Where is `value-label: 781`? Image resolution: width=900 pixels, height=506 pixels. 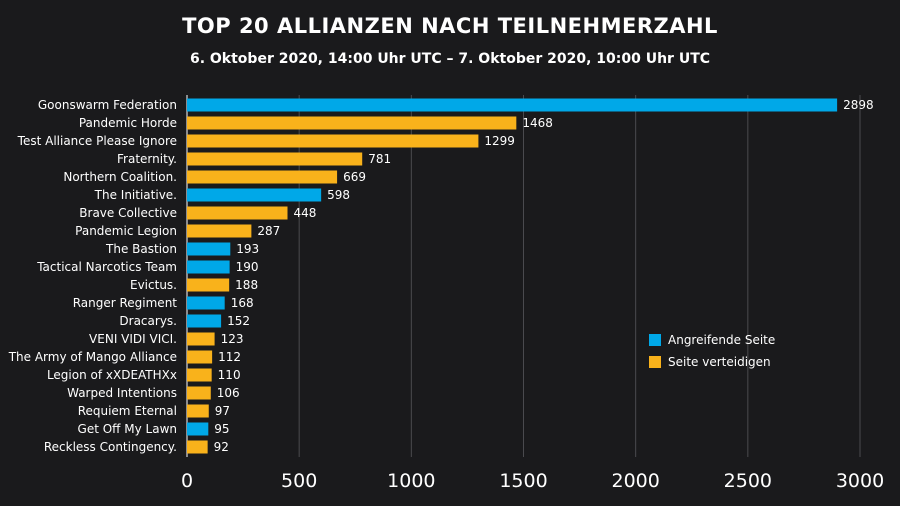 value-label: 781 is located at coordinates (379, 159).